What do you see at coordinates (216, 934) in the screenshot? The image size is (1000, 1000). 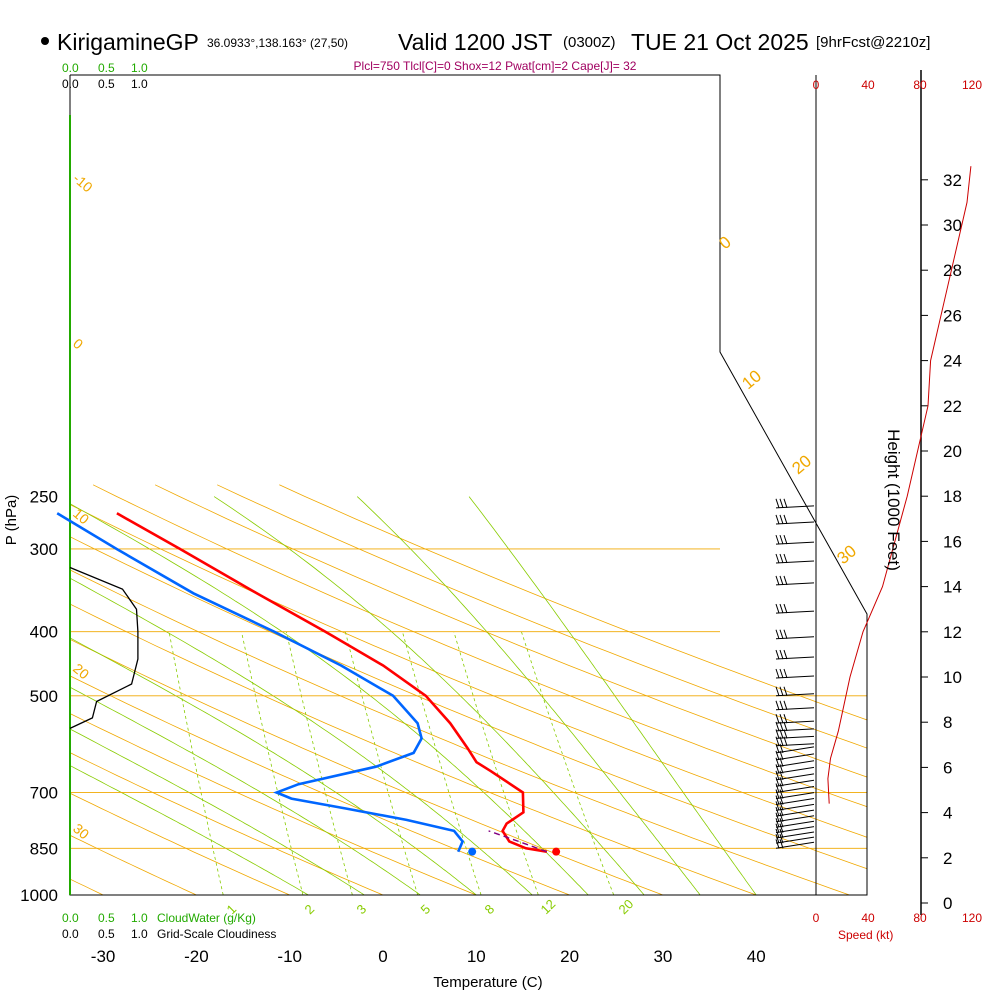 I see `cloudiness-legend-label: Grid-Scale Cloudiness` at bounding box center [216, 934].